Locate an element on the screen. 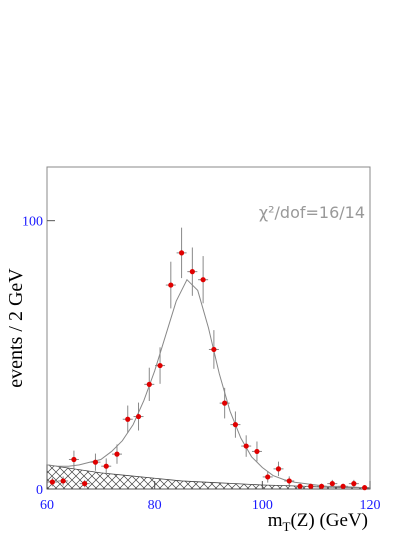 Image resolution: width=415 pixels, height=542 pixels. chi2-annotation: χ²/dof=16/14 is located at coordinates (312, 212).